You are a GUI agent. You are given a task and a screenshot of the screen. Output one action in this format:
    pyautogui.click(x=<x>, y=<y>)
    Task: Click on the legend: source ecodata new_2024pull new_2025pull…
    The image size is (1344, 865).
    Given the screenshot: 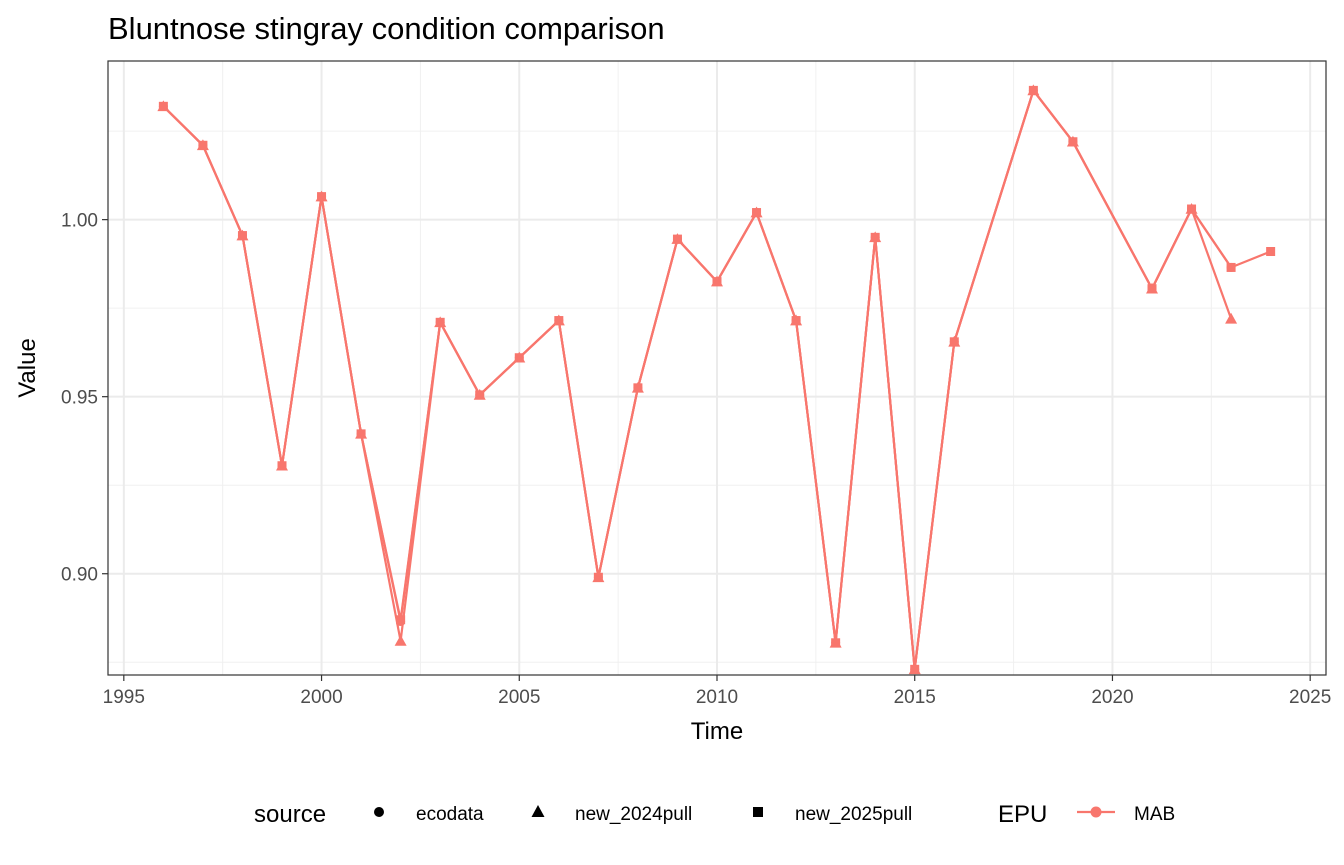 What is the action you would take?
    pyautogui.click(x=714, y=814)
    